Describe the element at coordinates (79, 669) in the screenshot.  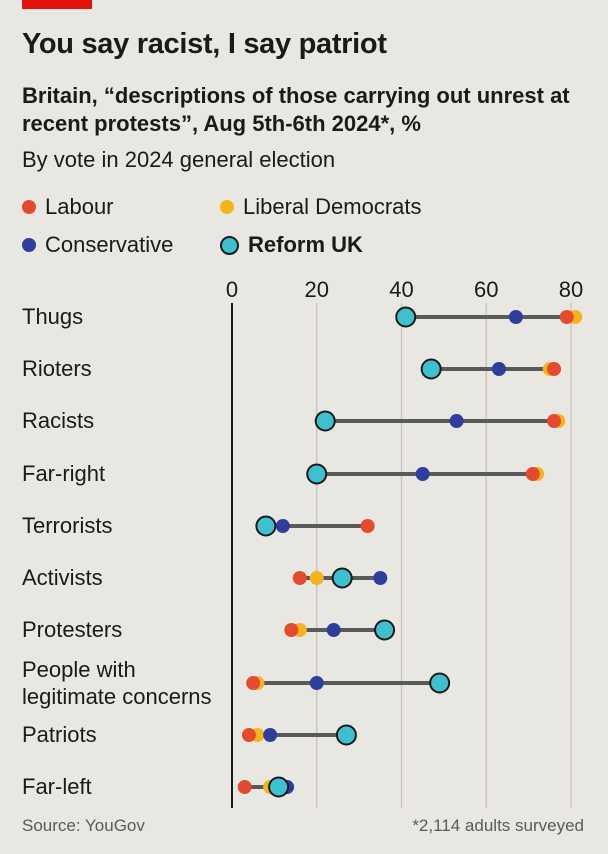
I see `category-label: People with` at that location.